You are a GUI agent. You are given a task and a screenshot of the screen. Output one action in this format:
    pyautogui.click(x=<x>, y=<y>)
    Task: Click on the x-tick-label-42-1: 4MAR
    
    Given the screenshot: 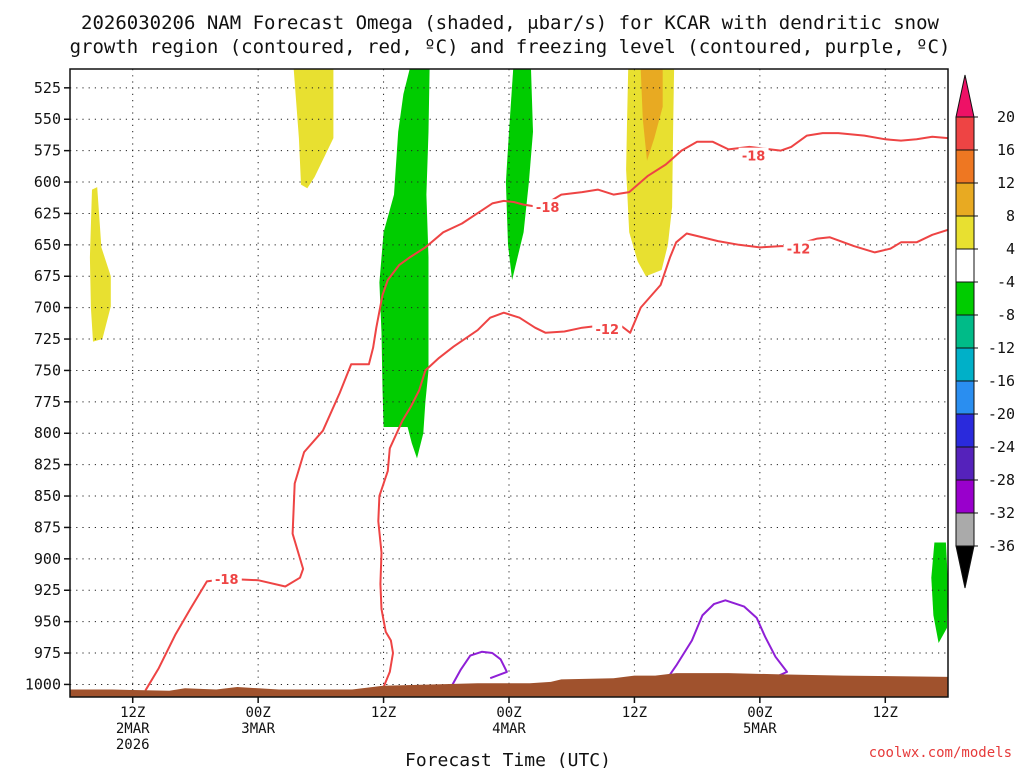 What is the action you would take?
    pyautogui.click(x=509, y=729)
    